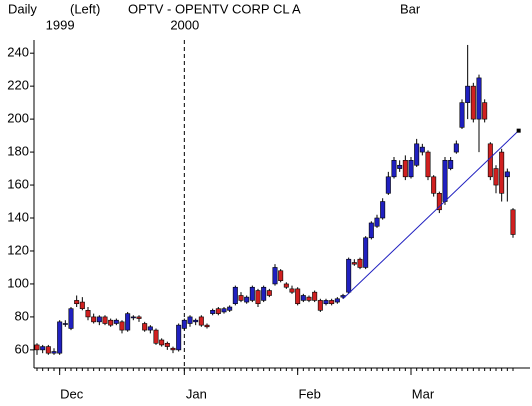 The height and width of the screenshot is (406, 532). Describe the element at coordinates (18, 52) in the screenshot. I see `y-tick-label: 240` at that location.